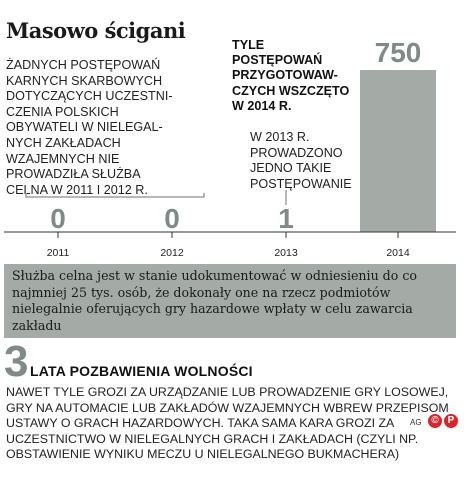 This screenshot has width=464, height=480. I want to click on penalty-number: 3, so click(16, 361).